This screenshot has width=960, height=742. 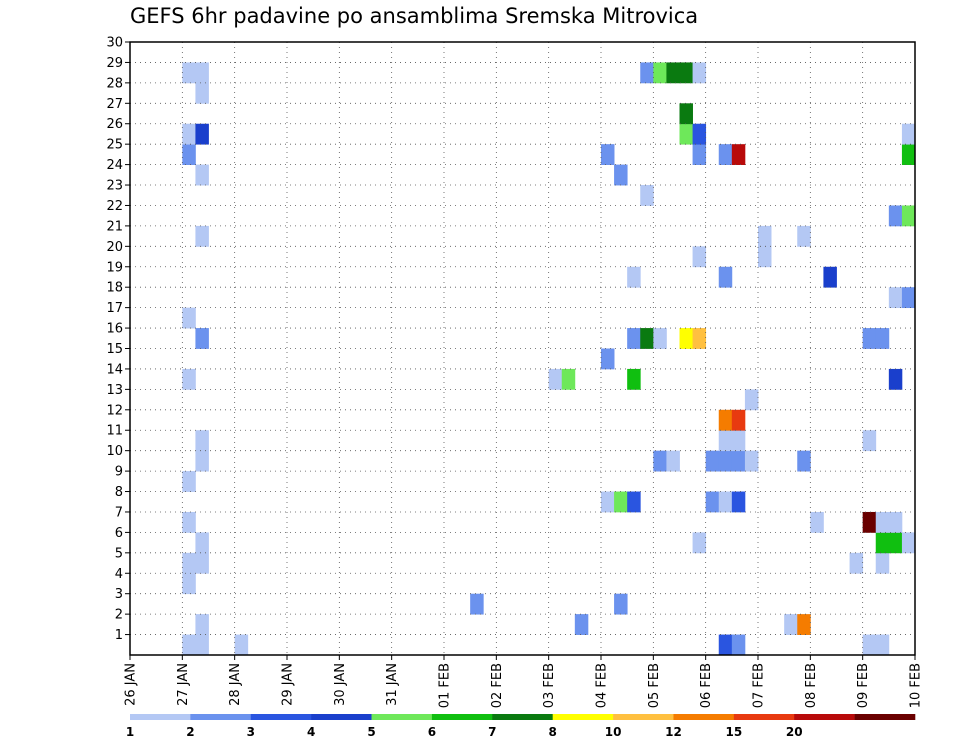 What do you see at coordinates (392, 684) in the screenshot?
I see `x-tick-label: 31 JAN` at bounding box center [392, 684].